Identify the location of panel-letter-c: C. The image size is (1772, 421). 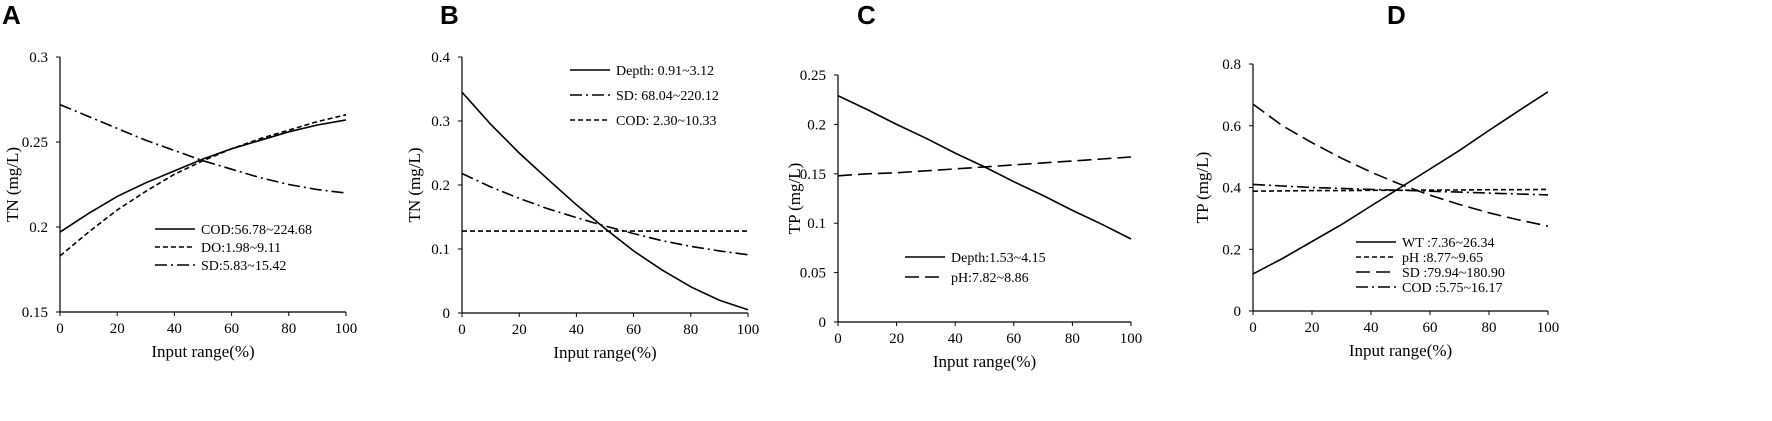
(866, 15).